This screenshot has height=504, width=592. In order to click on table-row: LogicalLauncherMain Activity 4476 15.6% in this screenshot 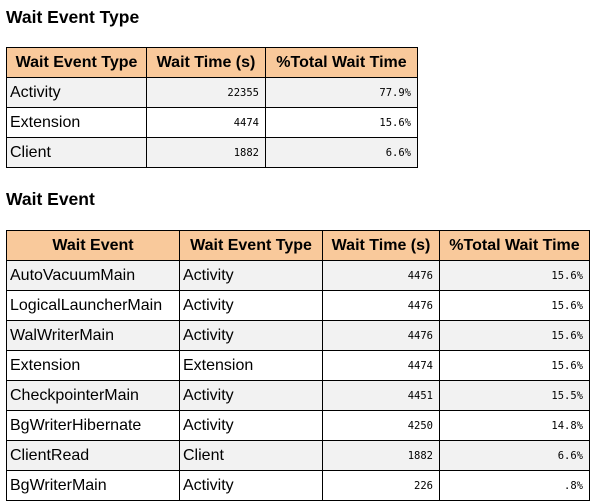, I will do `click(298, 305)`.